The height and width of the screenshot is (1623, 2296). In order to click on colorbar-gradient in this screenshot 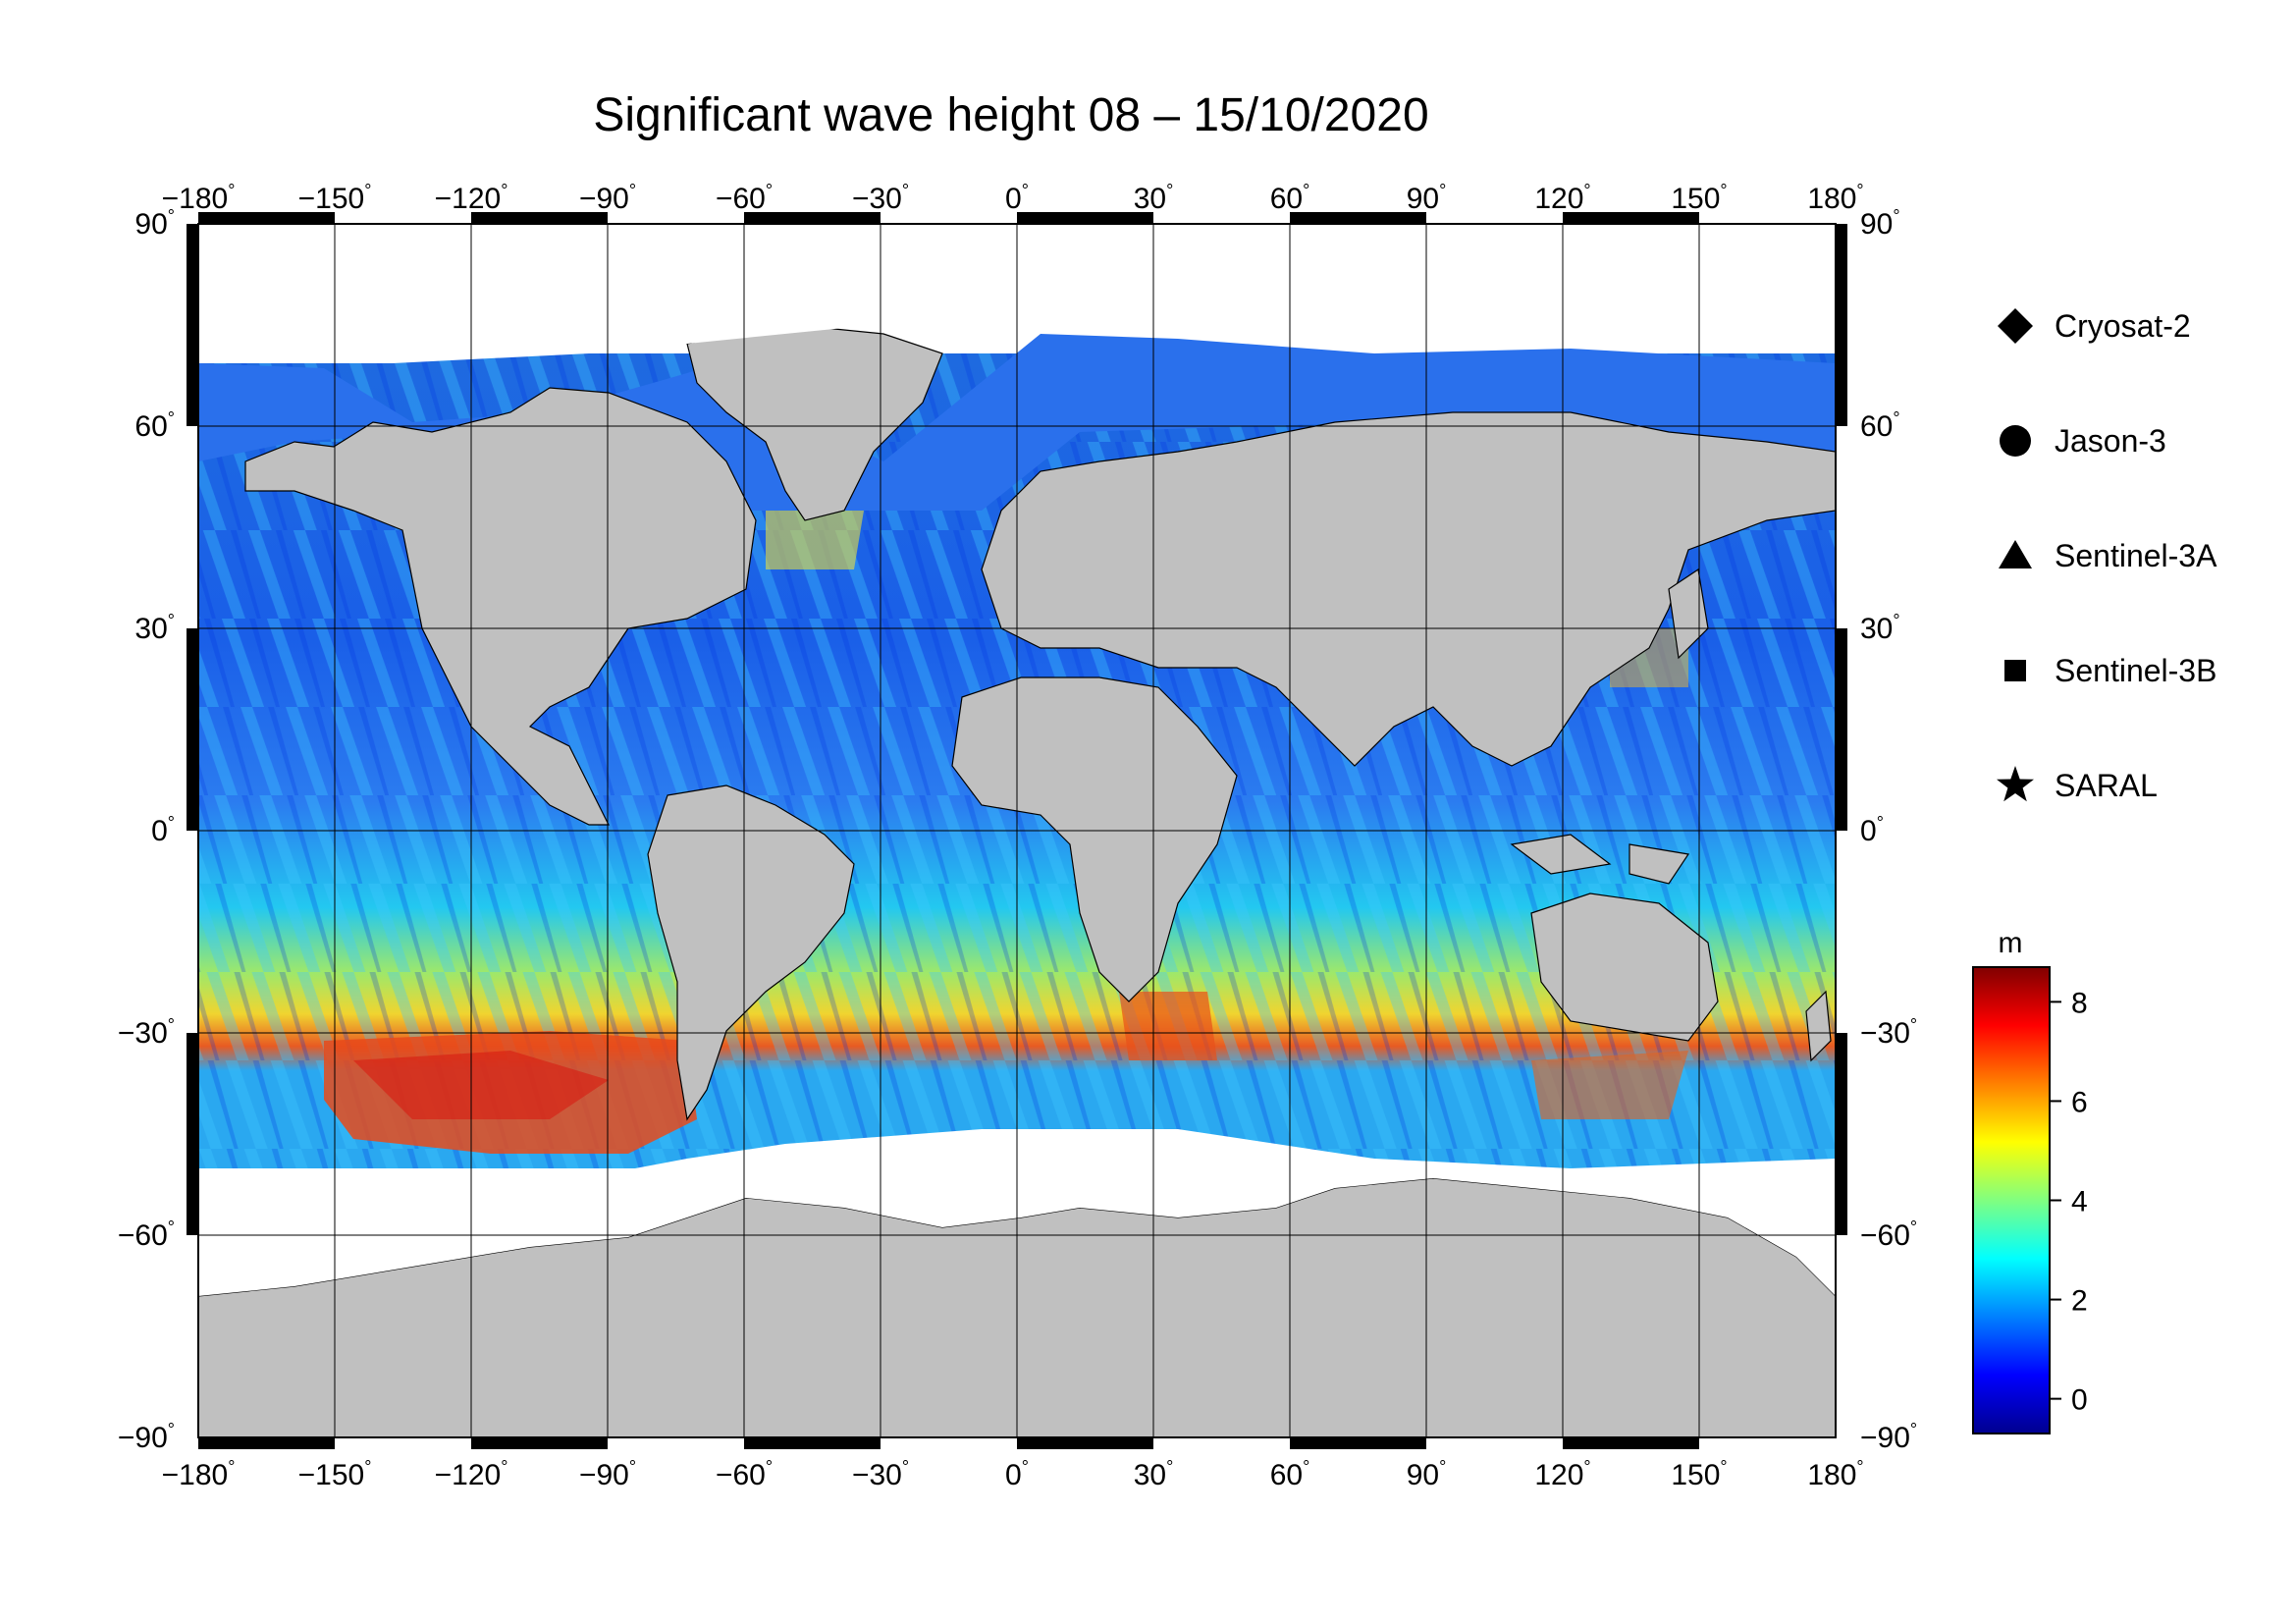, I will do `click(2012, 1200)`.